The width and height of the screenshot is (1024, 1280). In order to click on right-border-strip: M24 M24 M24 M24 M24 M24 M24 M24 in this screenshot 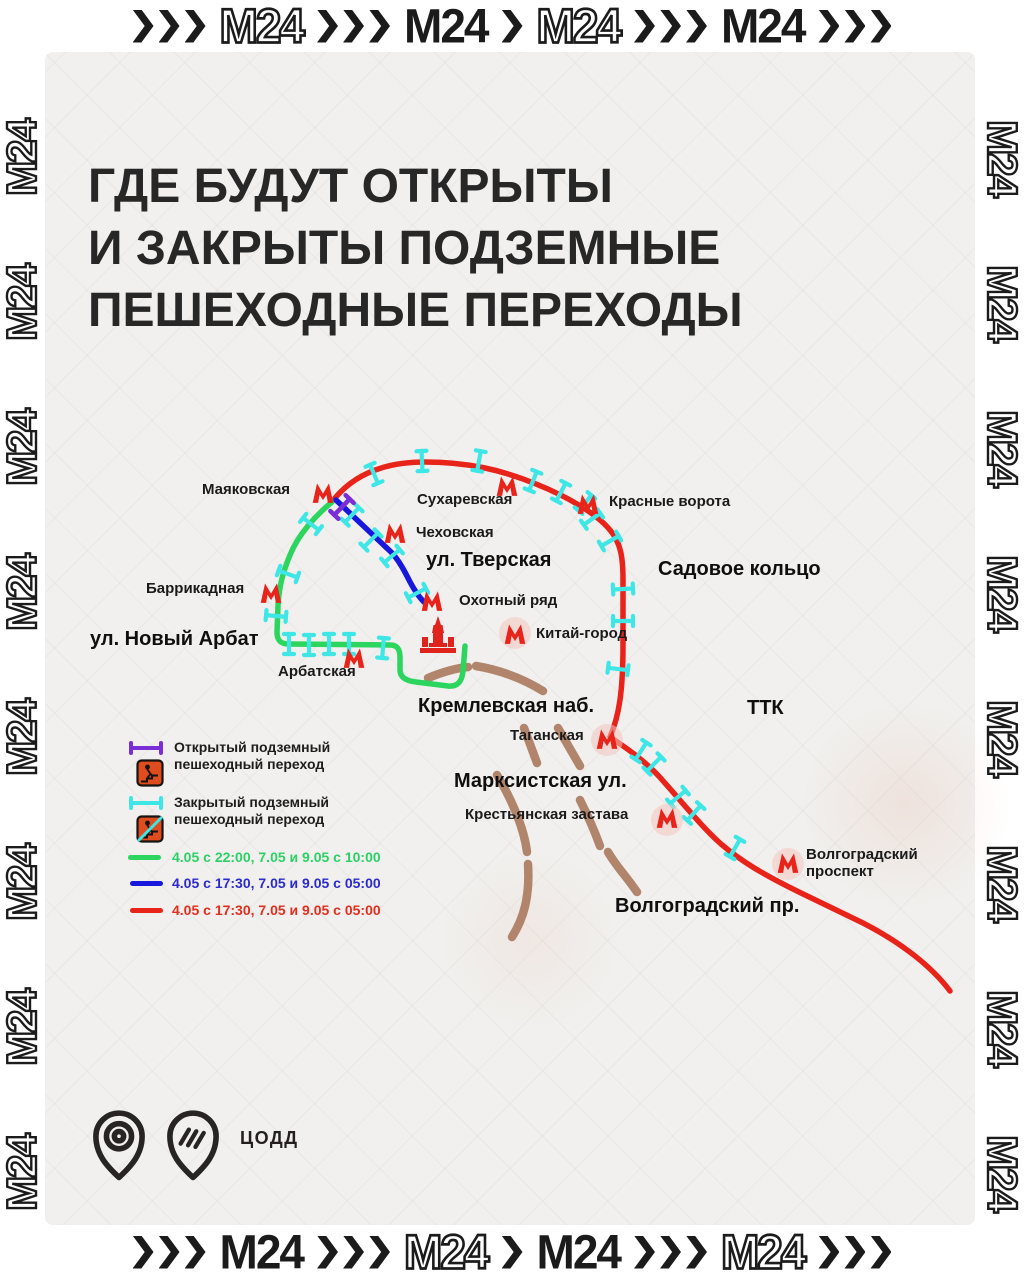, I will do `click(1001, 640)`.